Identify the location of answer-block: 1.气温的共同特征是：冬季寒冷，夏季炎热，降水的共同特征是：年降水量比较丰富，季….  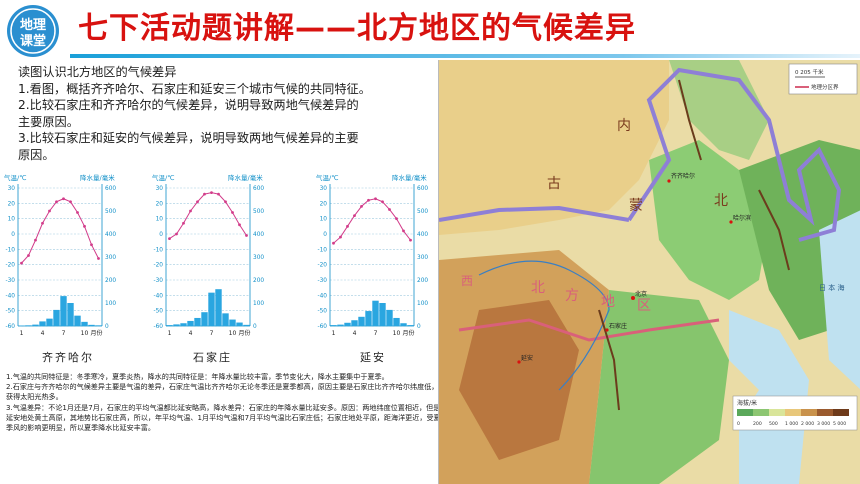
(225, 402).